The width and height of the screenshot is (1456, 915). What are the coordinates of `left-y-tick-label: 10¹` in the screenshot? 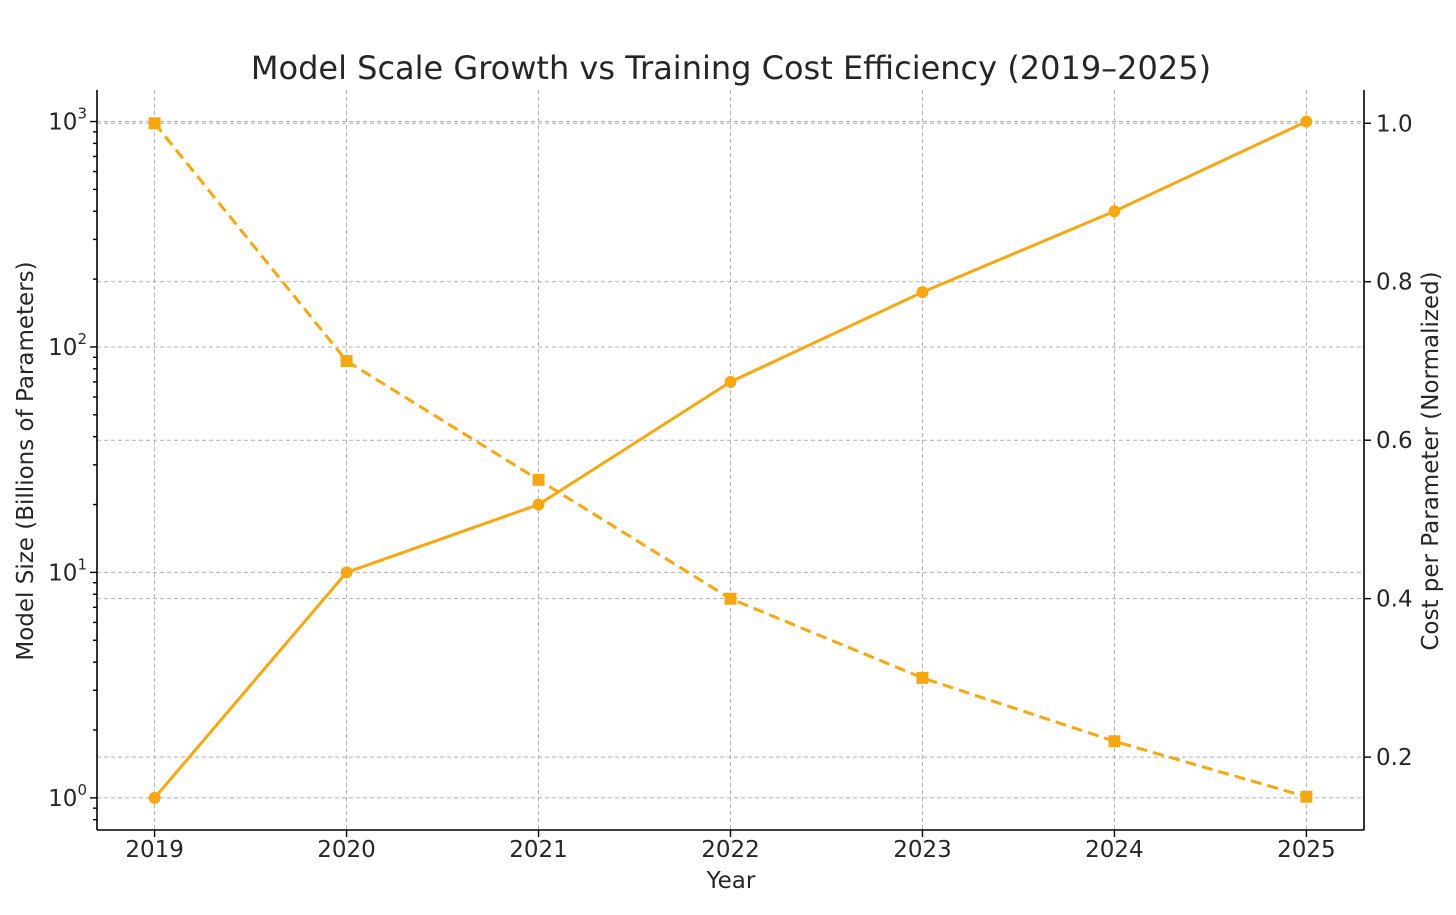 It's located at (67, 570).